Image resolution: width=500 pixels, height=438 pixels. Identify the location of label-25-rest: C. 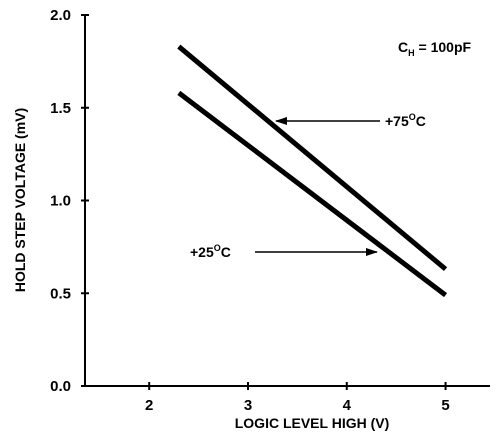
(226, 252).